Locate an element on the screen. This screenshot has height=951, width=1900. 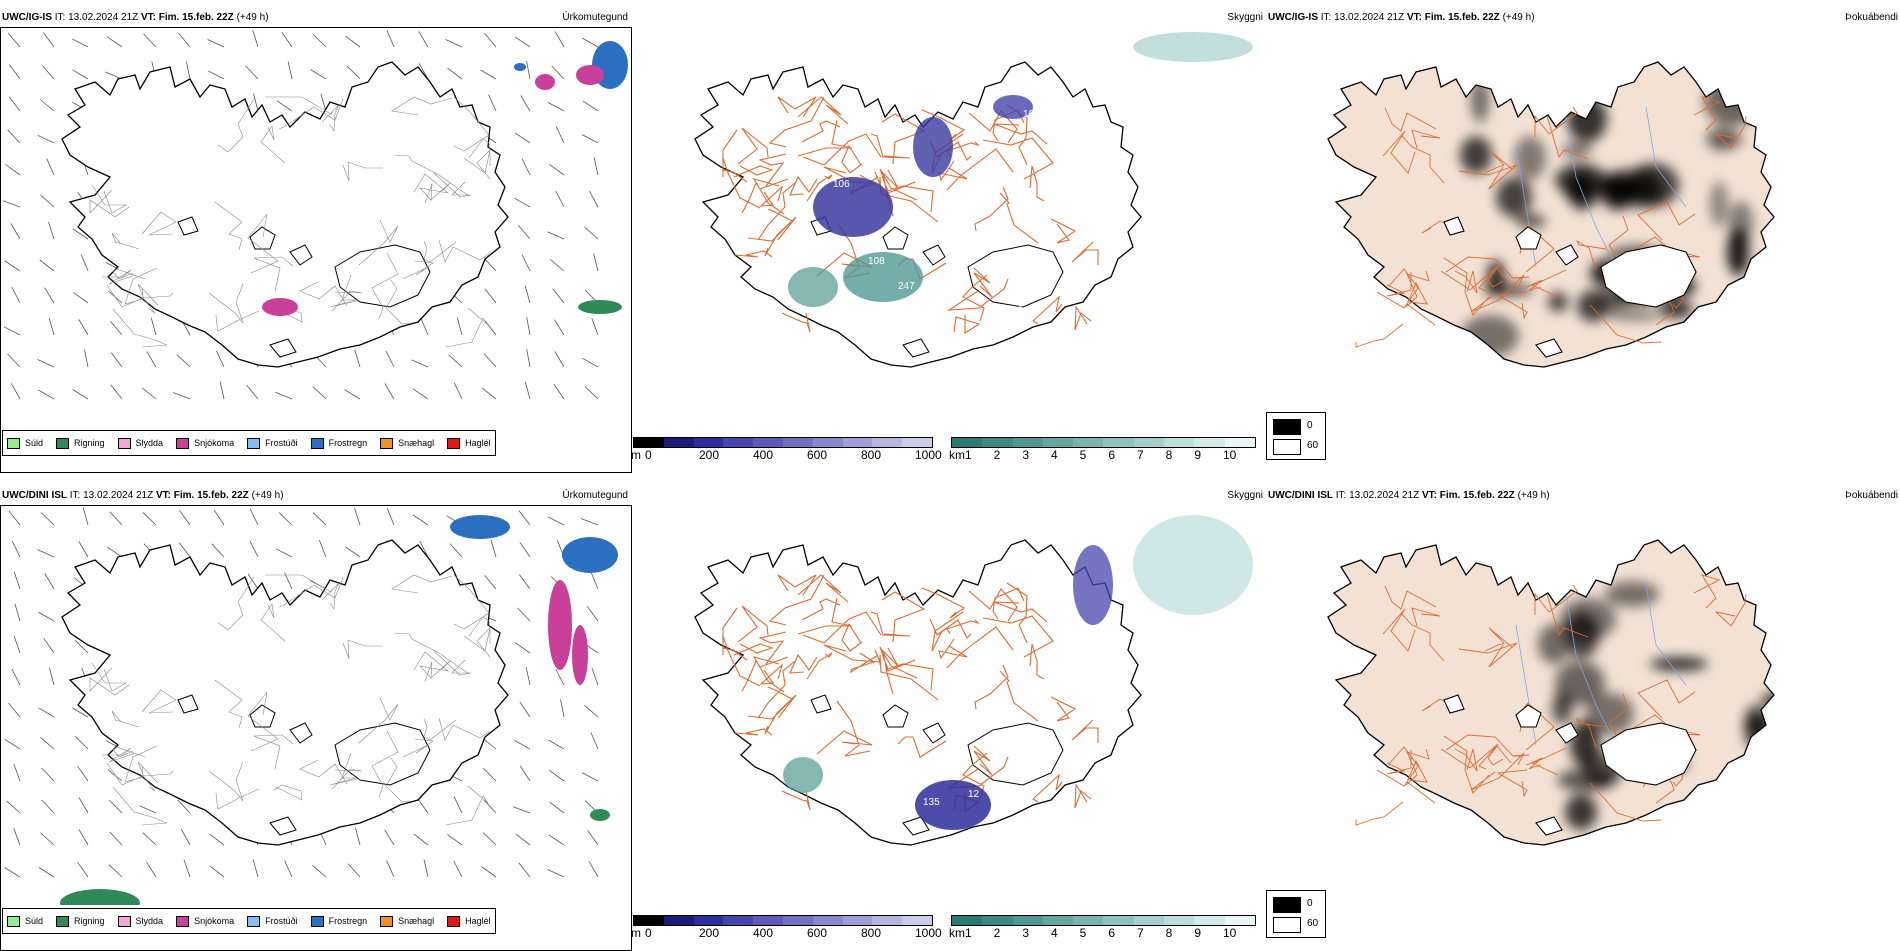
visibility-km-colorbar: km 1 2 3 4 5 6 7 8 9 10 is located at coordinates (1102, 928).